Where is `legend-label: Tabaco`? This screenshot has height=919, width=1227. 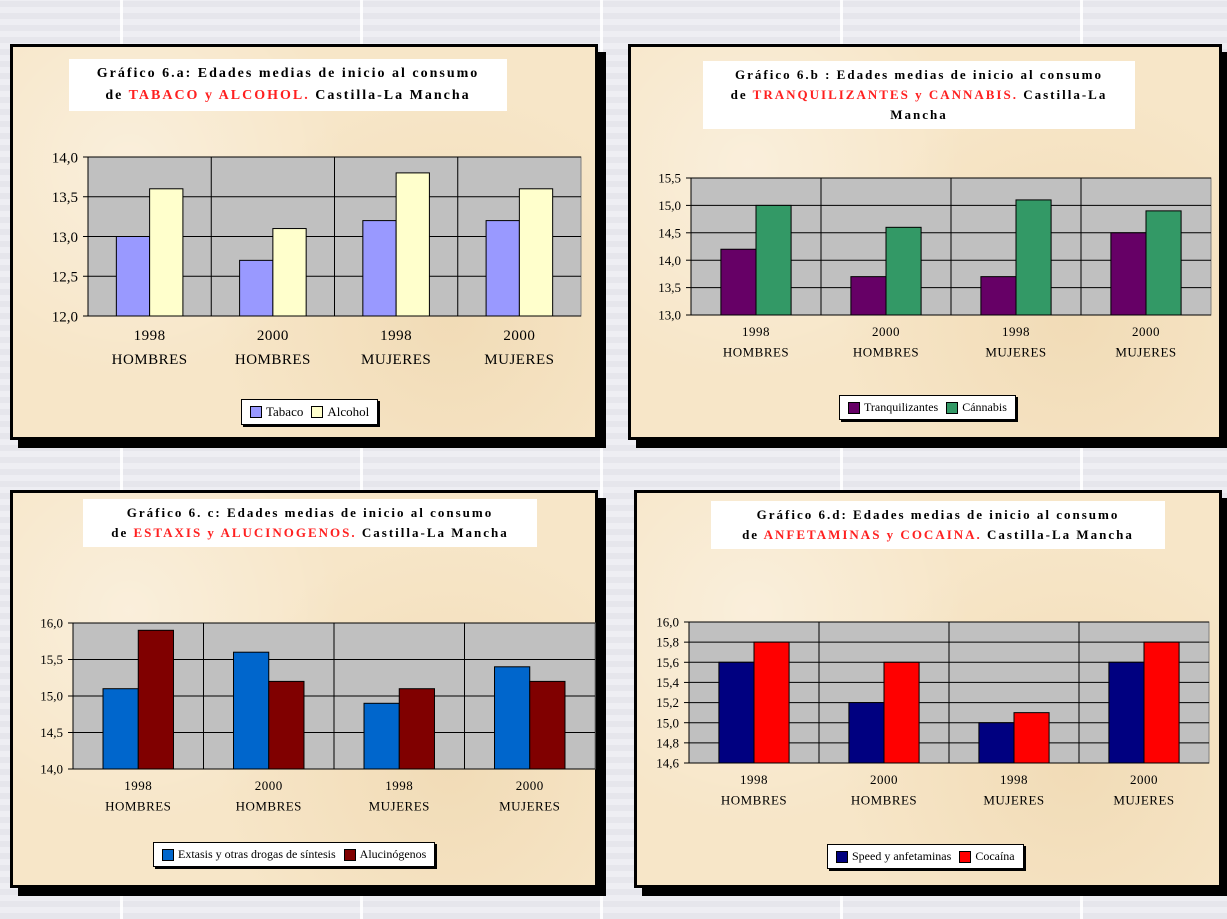 legend-label: Tabaco is located at coordinates (285, 411).